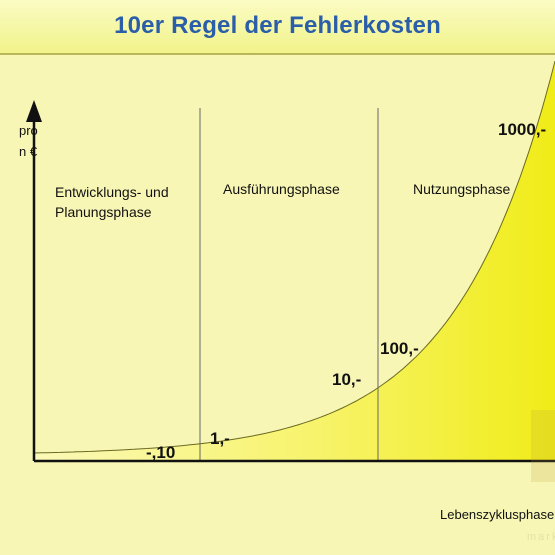 Image resolution: width=555 pixels, height=555 pixels. What do you see at coordinates (399, 348) in the screenshot?
I see `data-label-3: 100,-` at bounding box center [399, 348].